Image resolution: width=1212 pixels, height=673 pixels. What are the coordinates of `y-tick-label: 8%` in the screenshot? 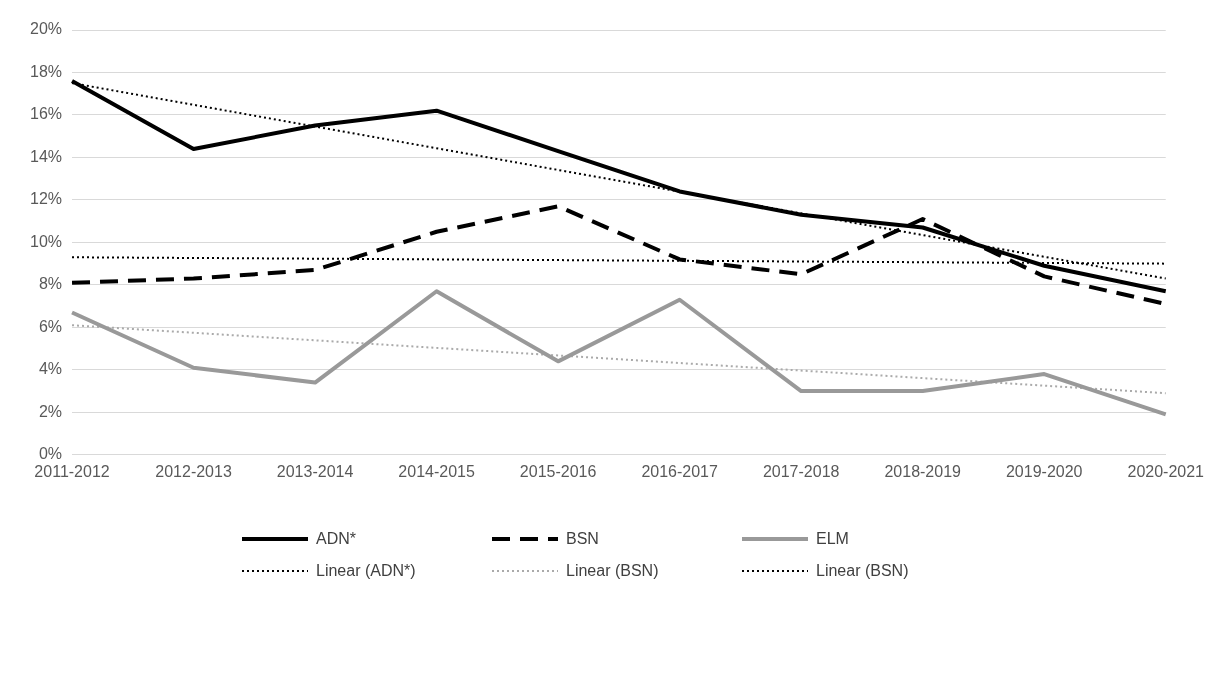 It's located at (50, 284).